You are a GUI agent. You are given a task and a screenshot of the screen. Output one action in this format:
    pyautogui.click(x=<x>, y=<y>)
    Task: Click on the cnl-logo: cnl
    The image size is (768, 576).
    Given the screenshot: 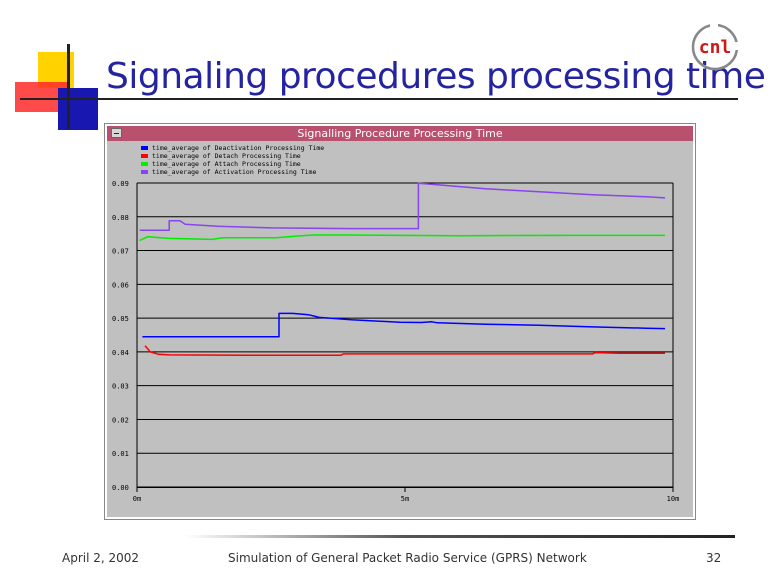 What is the action you would take?
    pyautogui.click(x=716, y=46)
    